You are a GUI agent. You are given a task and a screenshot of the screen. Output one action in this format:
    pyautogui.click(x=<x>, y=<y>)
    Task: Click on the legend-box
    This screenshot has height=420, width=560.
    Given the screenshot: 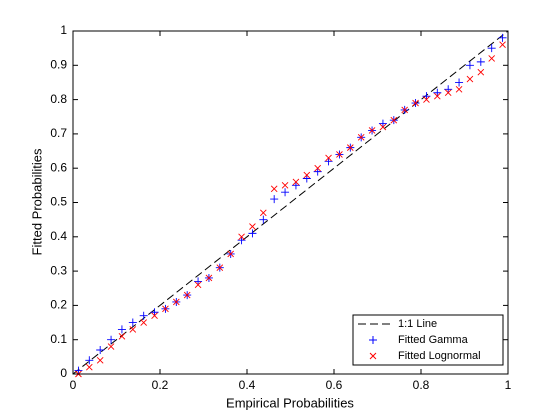 What is the action you would take?
    pyautogui.click(x=428, y=340)
    